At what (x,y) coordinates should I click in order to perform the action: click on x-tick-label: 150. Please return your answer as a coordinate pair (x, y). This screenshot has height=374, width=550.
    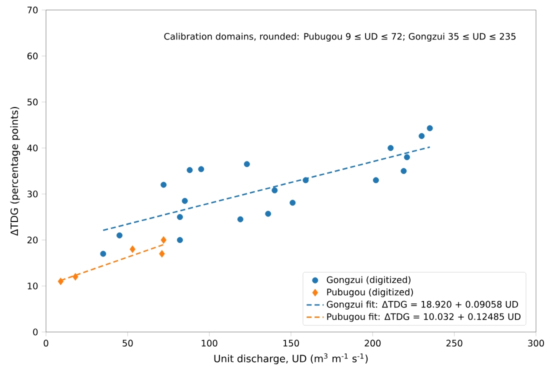
    Looking at the image, I should click on (291, 343).